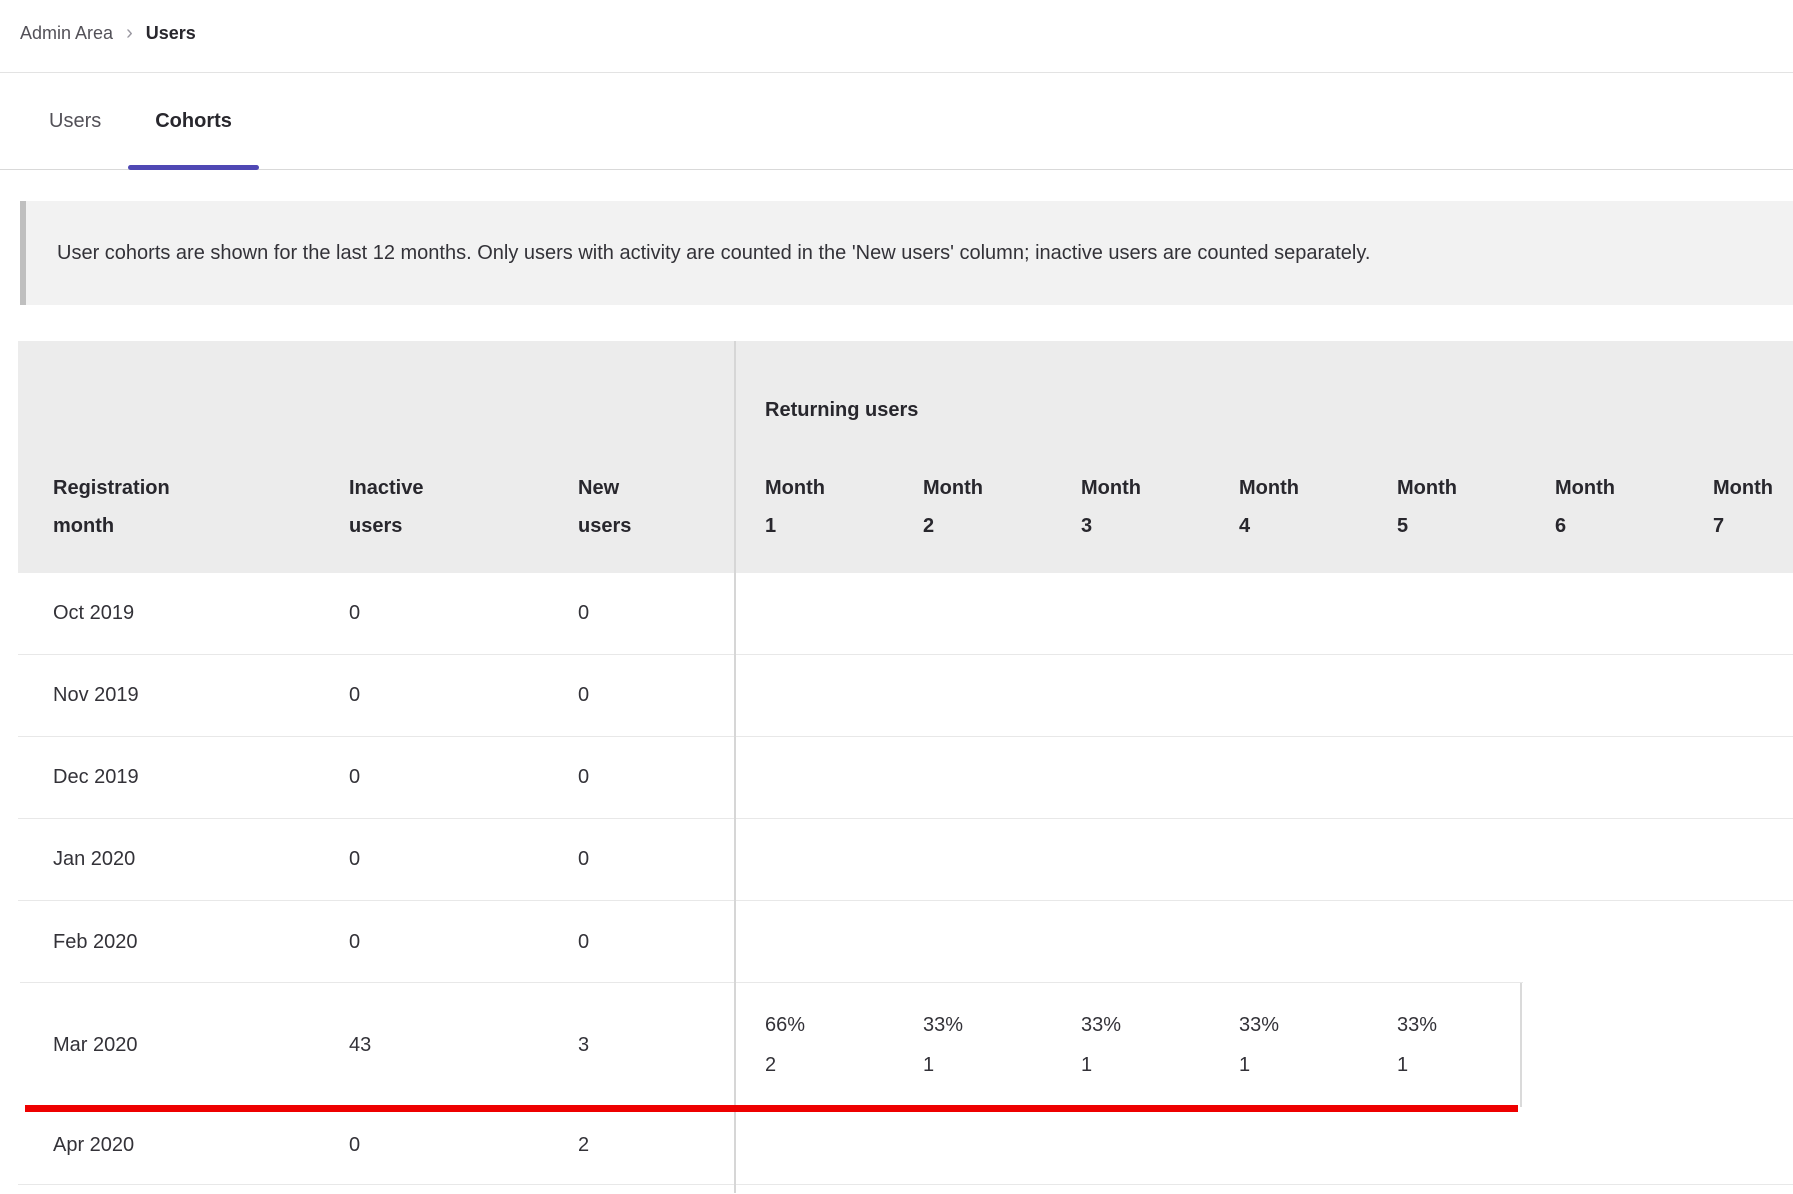  Describe the element at coordinates (170, 32) in the screenshot. I see `breadcrumb-current-page: Users` at that location.